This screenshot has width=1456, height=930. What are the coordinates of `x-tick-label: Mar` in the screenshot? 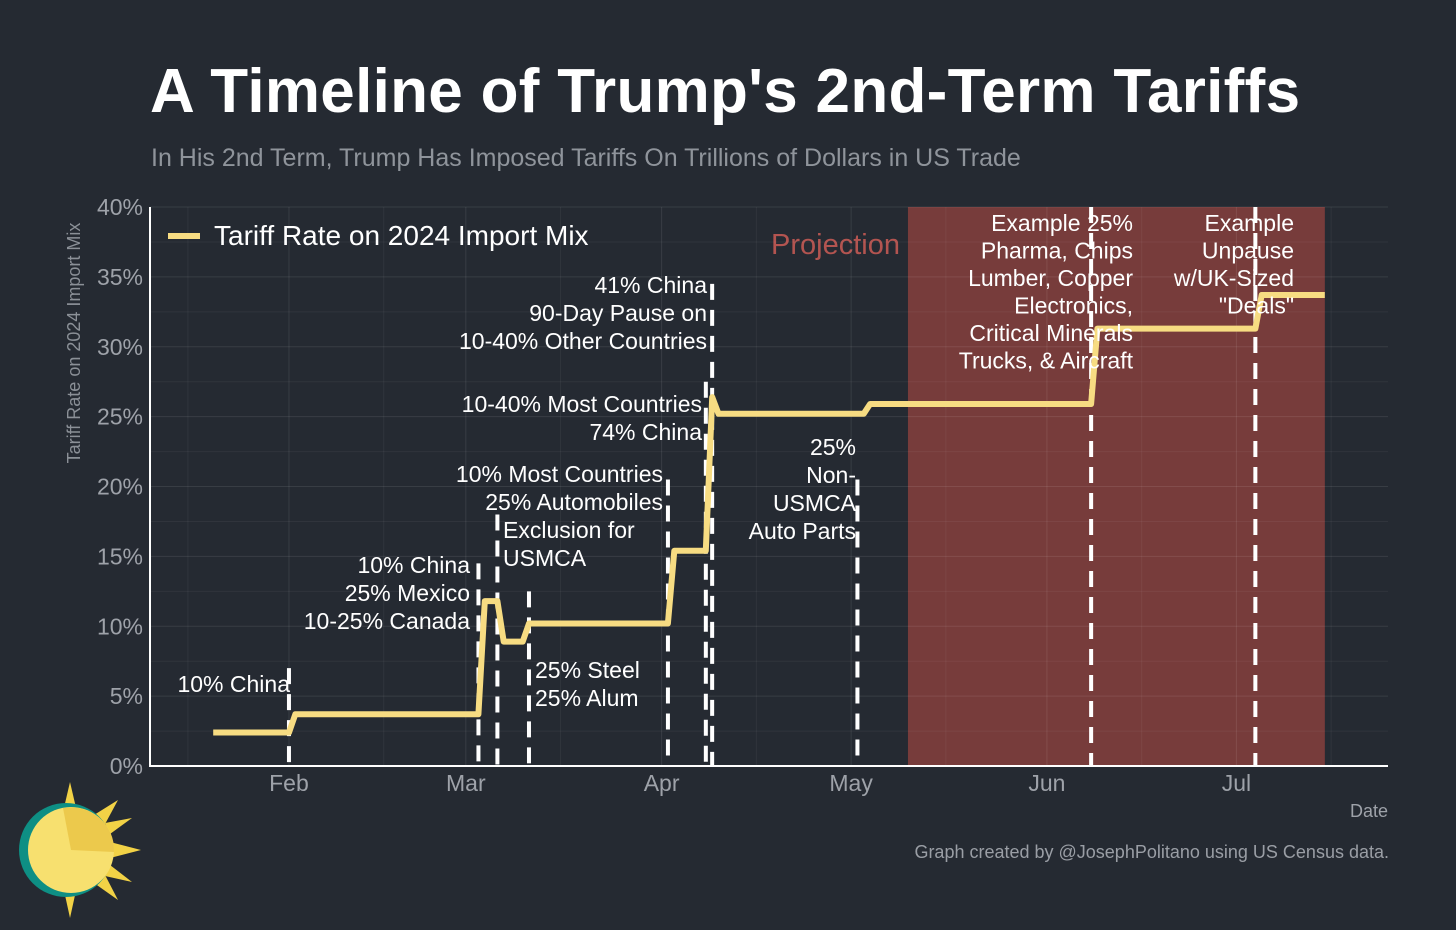 It's located at (466, 783).